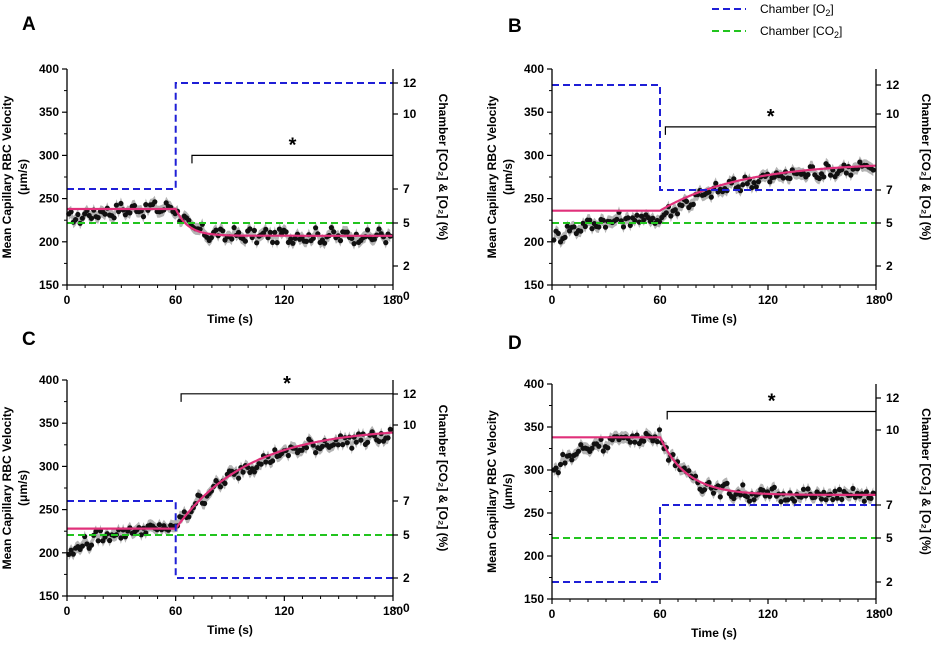  What do you see at coordinates (515, 343) in the screenshot?
I see `panel-label: D` at bounding box center [515, 343].